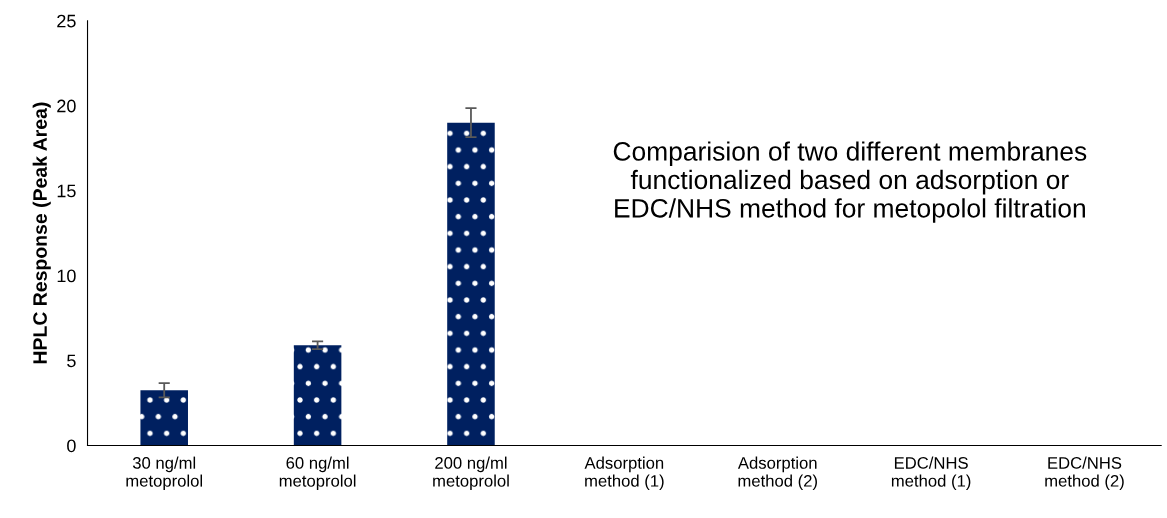 This screenshot has height=518, width=1167. Describe the element at coordinates (1084, 473) in the screenshot. I see `x-tick-label: EDC/NHS method (2)` at that location.